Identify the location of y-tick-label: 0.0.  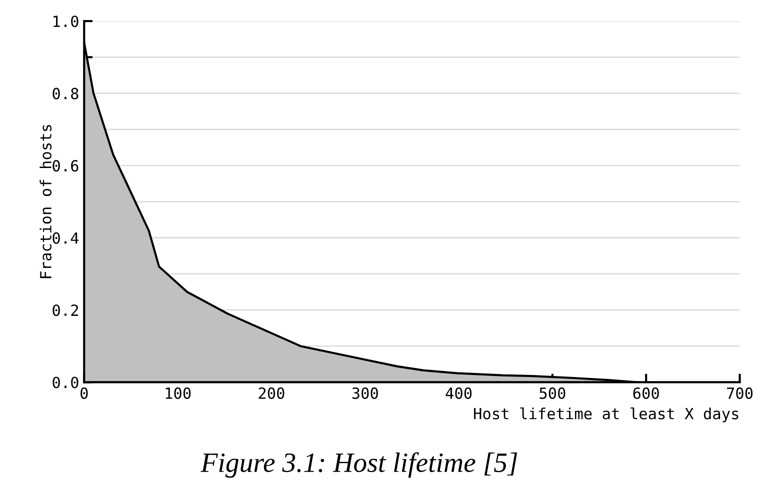
(65, 382).